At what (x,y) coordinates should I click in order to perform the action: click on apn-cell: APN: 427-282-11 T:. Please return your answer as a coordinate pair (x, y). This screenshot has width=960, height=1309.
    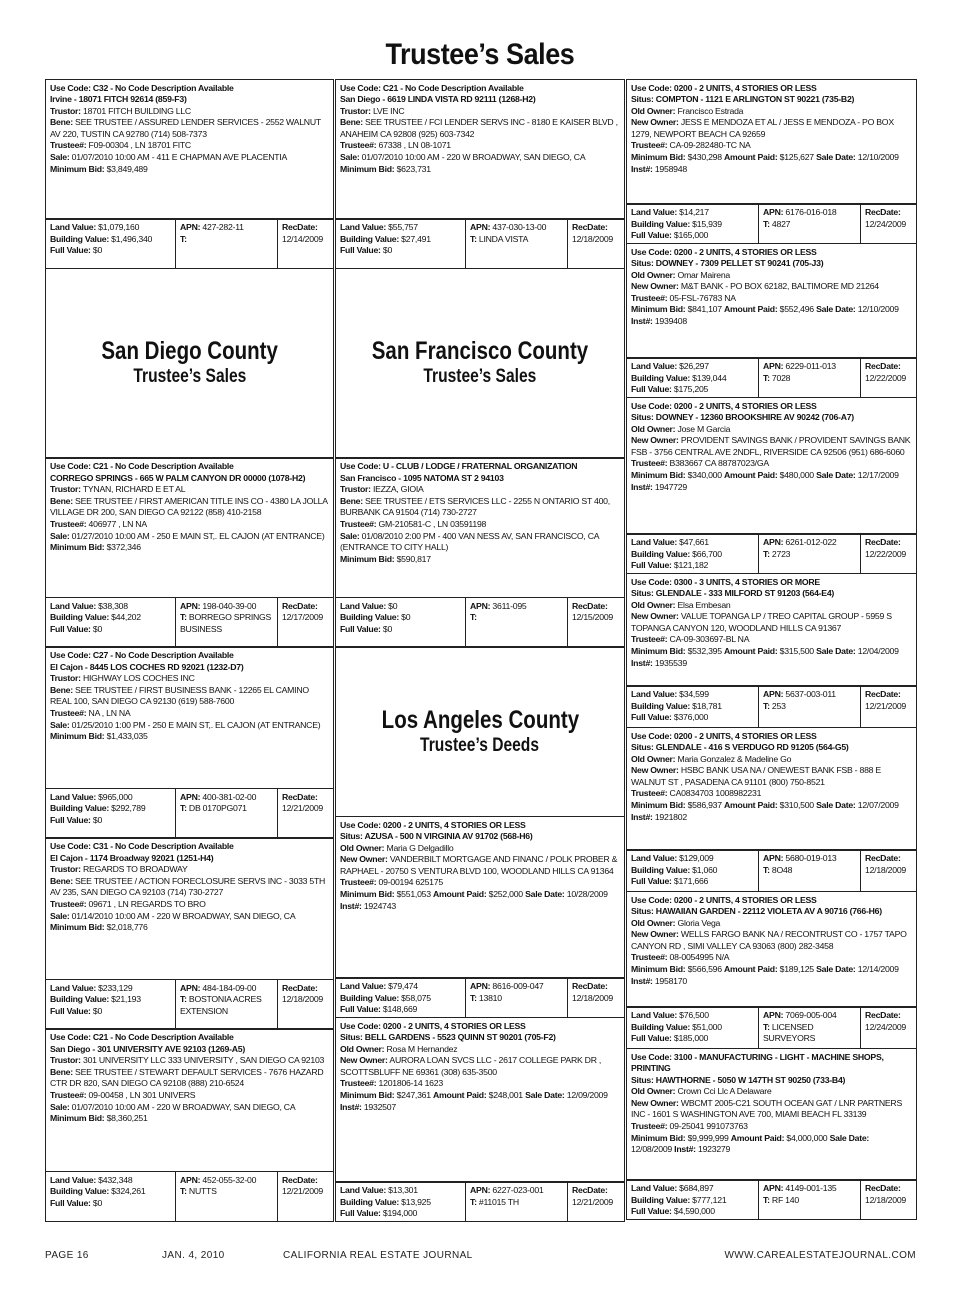
    Looking at the image, I should click on (227, 243).